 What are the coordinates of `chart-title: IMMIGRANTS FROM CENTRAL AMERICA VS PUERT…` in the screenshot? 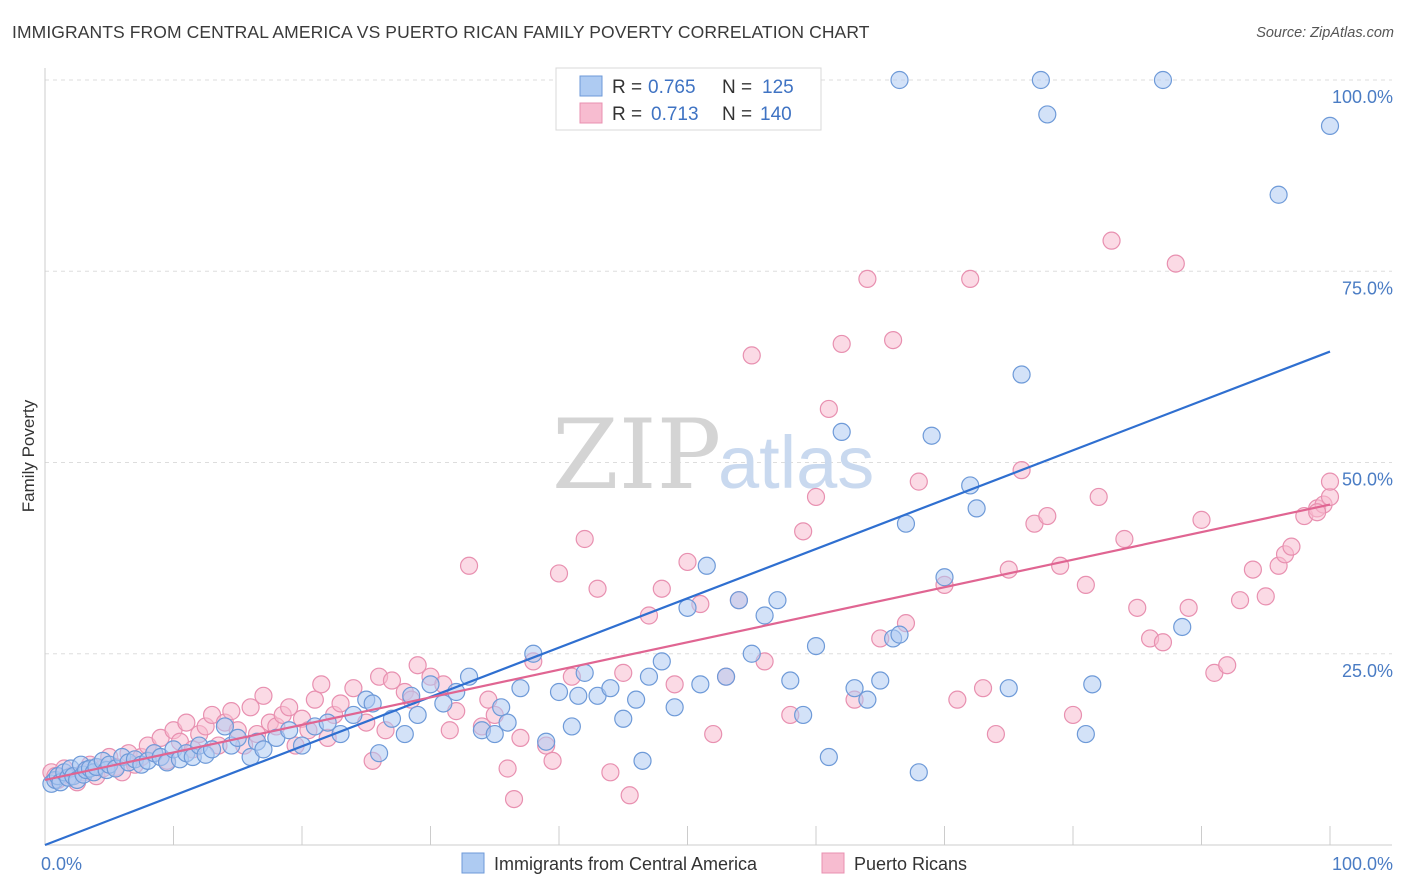 It's located at (441, 32).